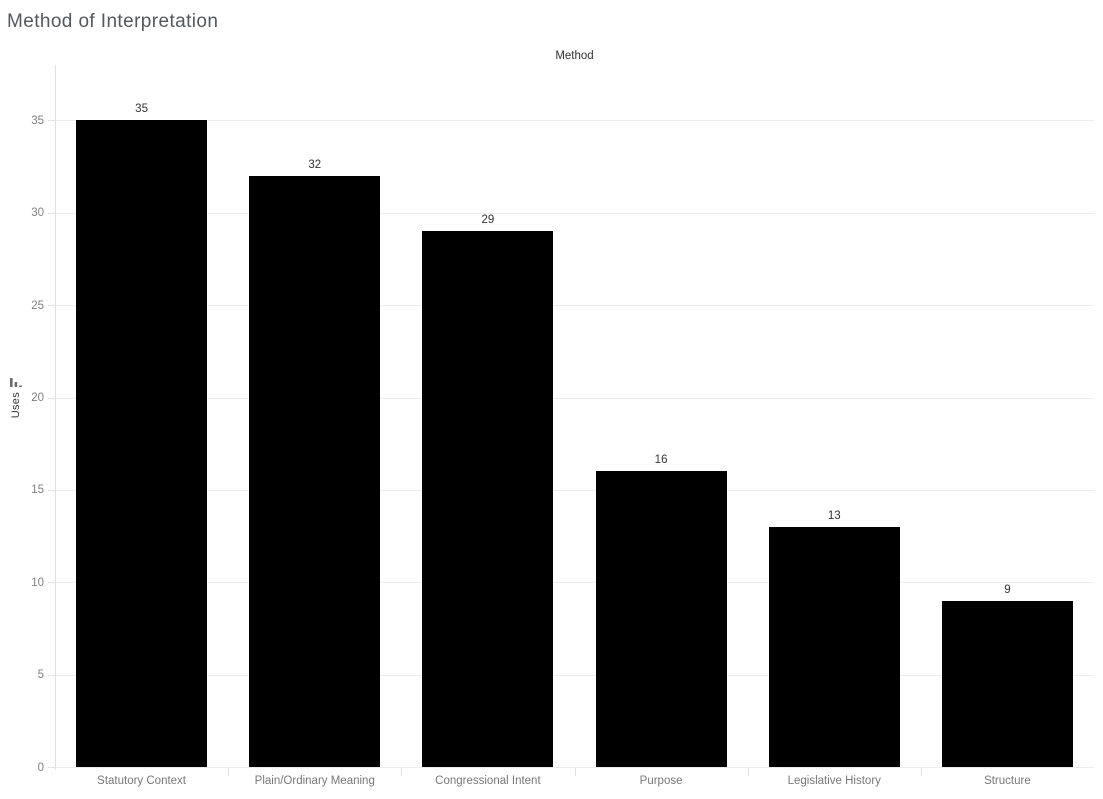 This screenshot has height=799, width=1103. What do you see at coordinates (834, 781) in the screenshot?
I see `x-axis-category-label: Legislative History` at bounding box center [834, 781].